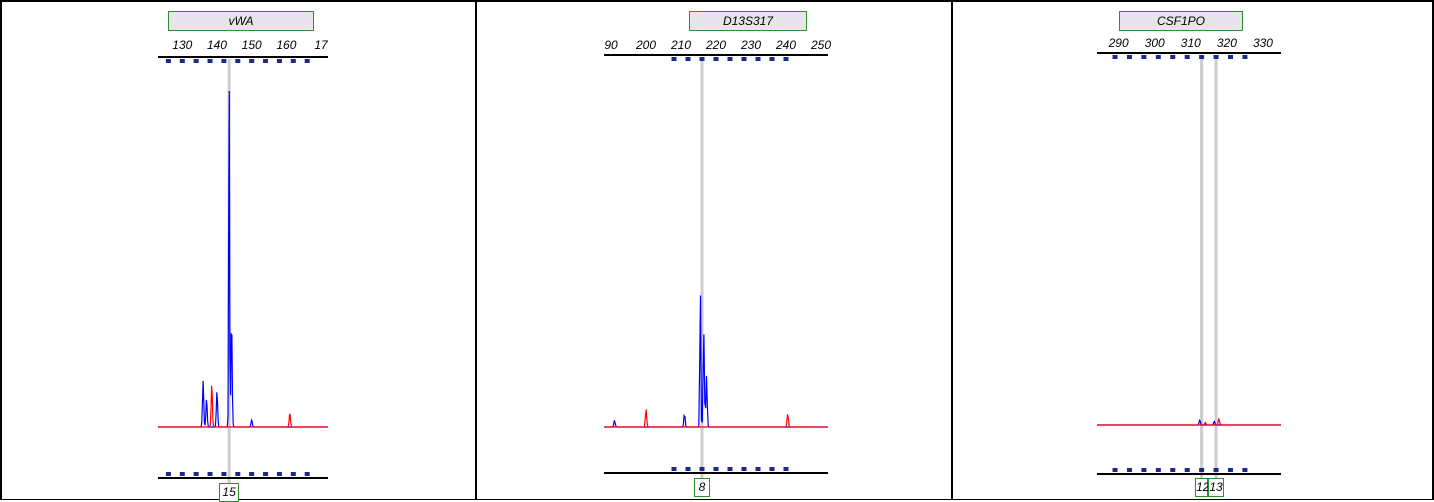 The width and height of the screenshot is (1434, 502). I want to click on x-tick-label: 130, so click(182, 45).